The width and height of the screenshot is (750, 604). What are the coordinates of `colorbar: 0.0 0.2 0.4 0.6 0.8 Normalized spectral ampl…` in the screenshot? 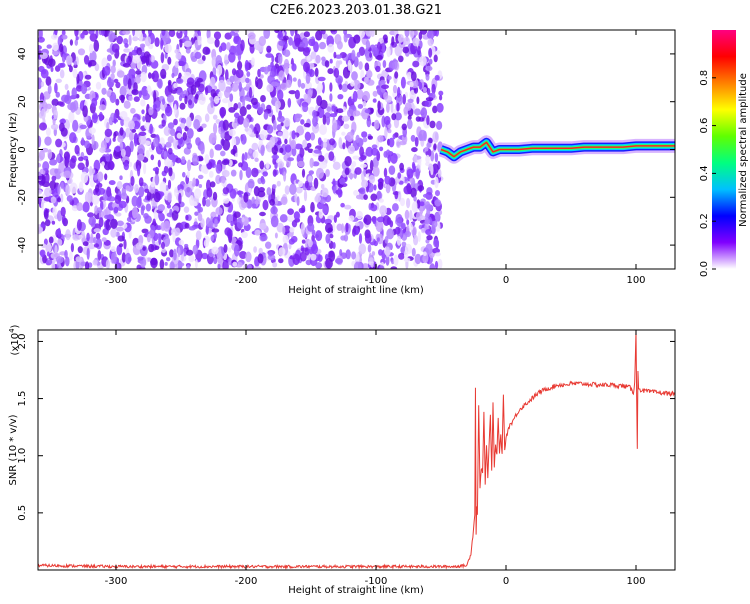 It's located at (724, 153).